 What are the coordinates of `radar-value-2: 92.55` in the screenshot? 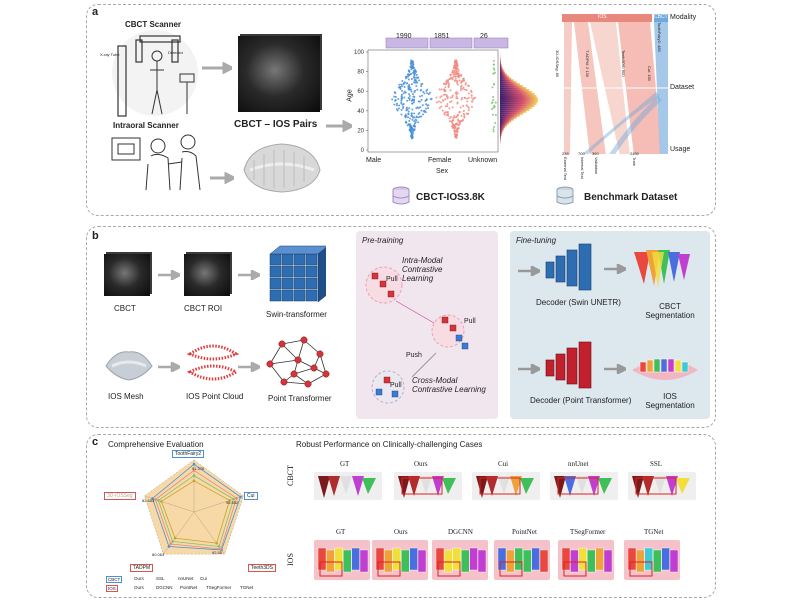 It's located at (217, 552).